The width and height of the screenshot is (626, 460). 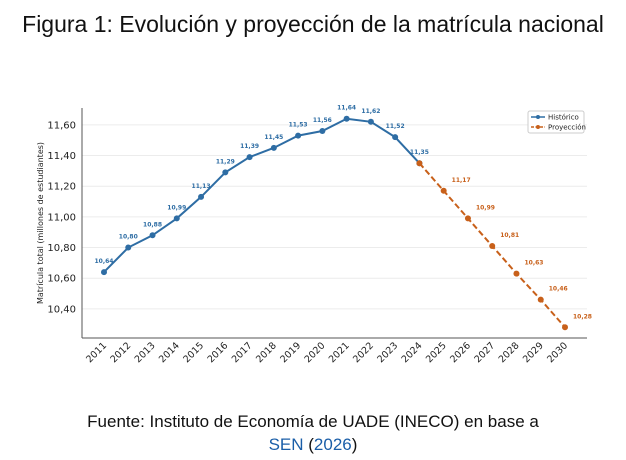 What do you see at coordinates (419, 152) in the screenshot?
I see `data-label: 11,35` at bounding box center [419, 152].